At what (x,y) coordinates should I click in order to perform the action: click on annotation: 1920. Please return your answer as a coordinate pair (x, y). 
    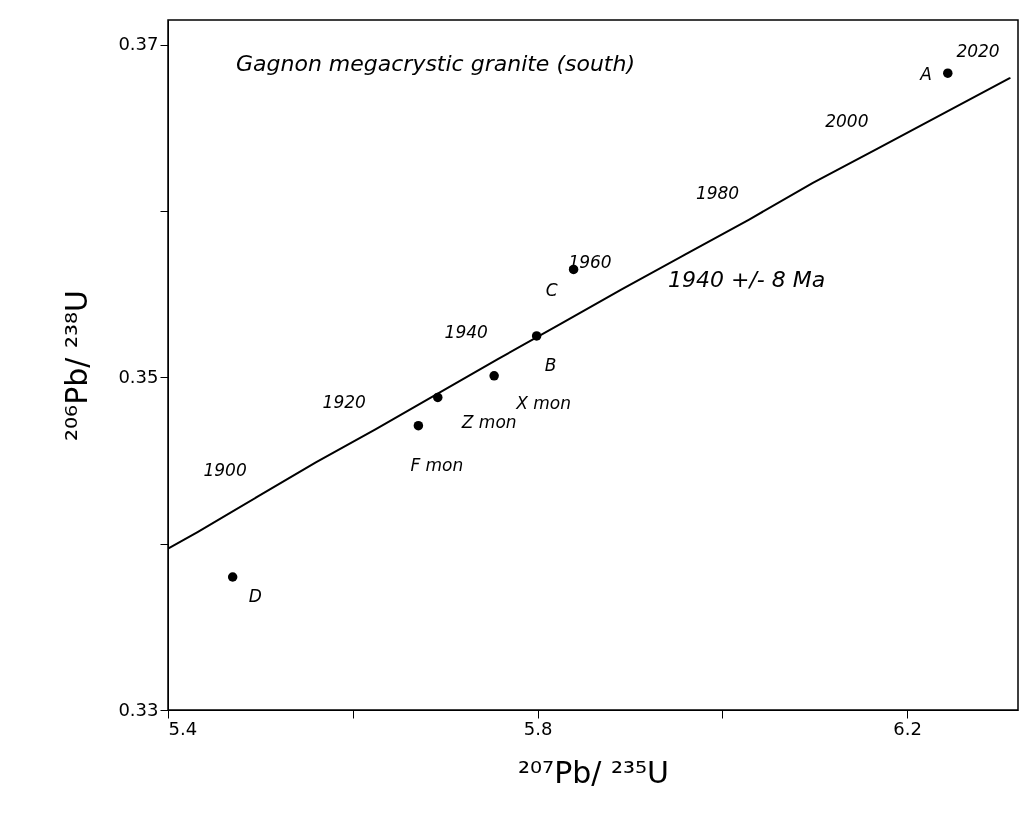
    Looking at the image, I should click on (344, 402).